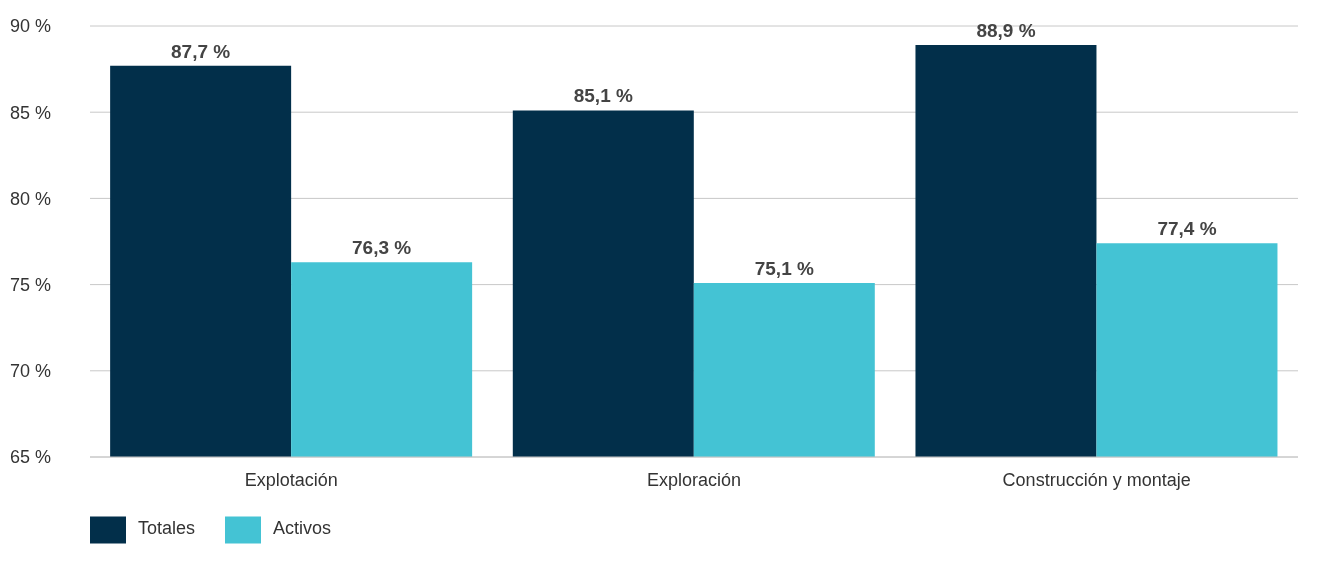 The height and width of the screenshot is (567, 1331). Describe the element at coordinates (784, 268) in the screenshot. I see `data-label: 75,1 %` at that location.